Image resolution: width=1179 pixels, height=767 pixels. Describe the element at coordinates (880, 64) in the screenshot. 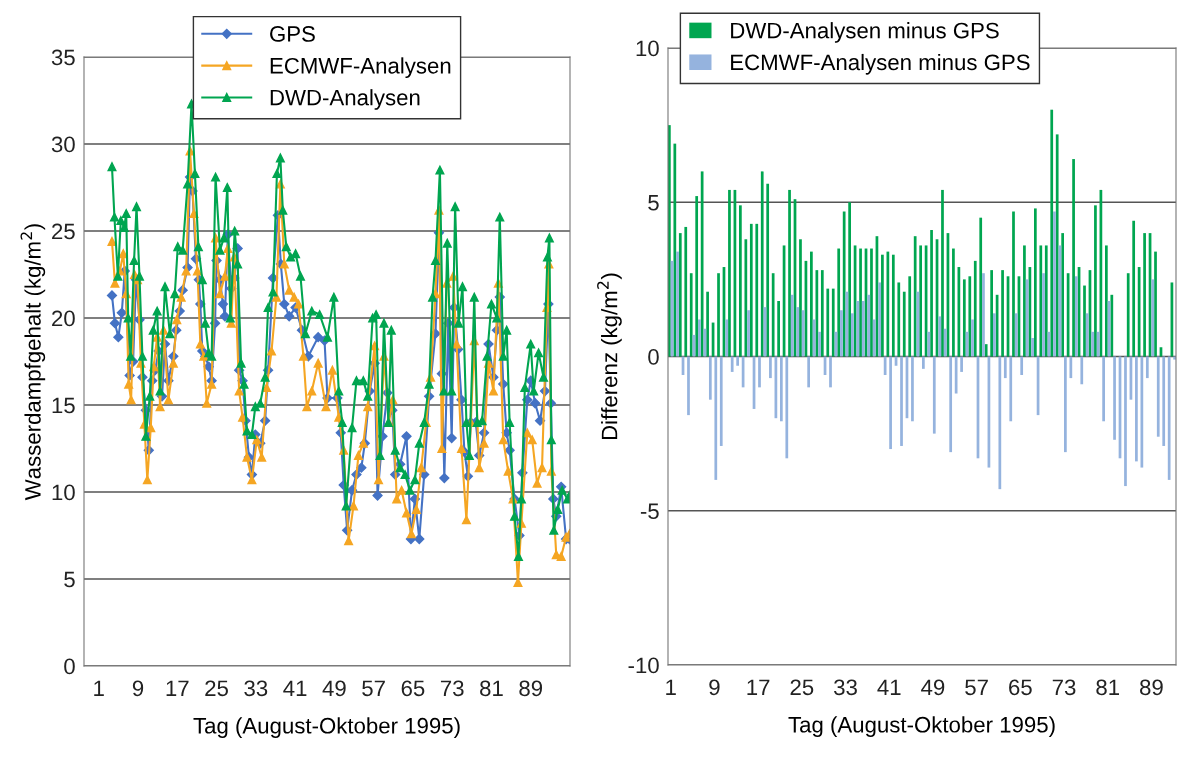

I see `legend-label: ECMWF-Analysen minus GPS` at that location.